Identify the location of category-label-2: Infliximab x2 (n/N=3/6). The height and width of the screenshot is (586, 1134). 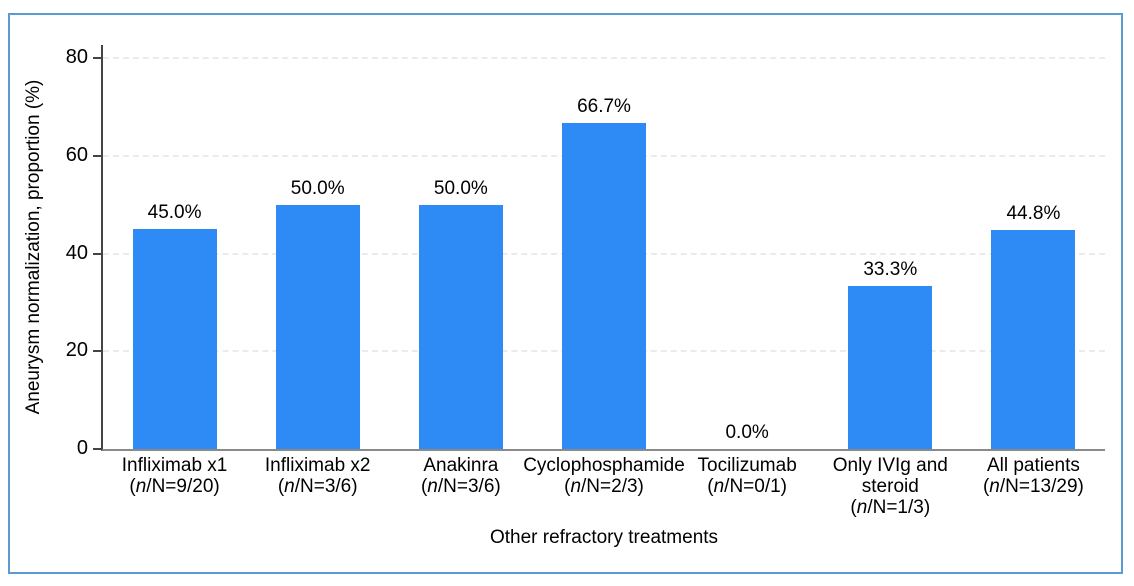
(318, 476).